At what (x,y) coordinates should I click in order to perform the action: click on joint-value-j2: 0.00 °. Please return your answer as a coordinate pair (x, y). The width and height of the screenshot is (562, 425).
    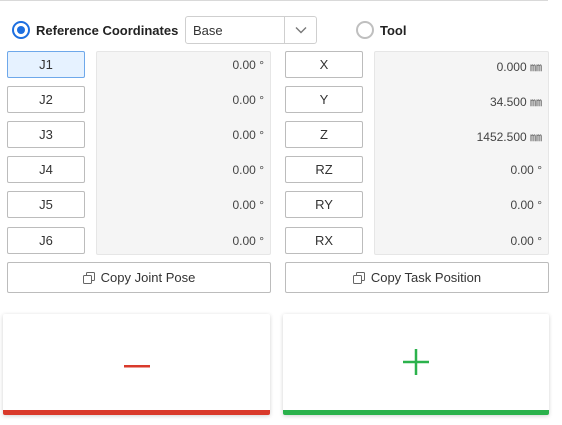
    Looking at the image, I should click on (248, 100).